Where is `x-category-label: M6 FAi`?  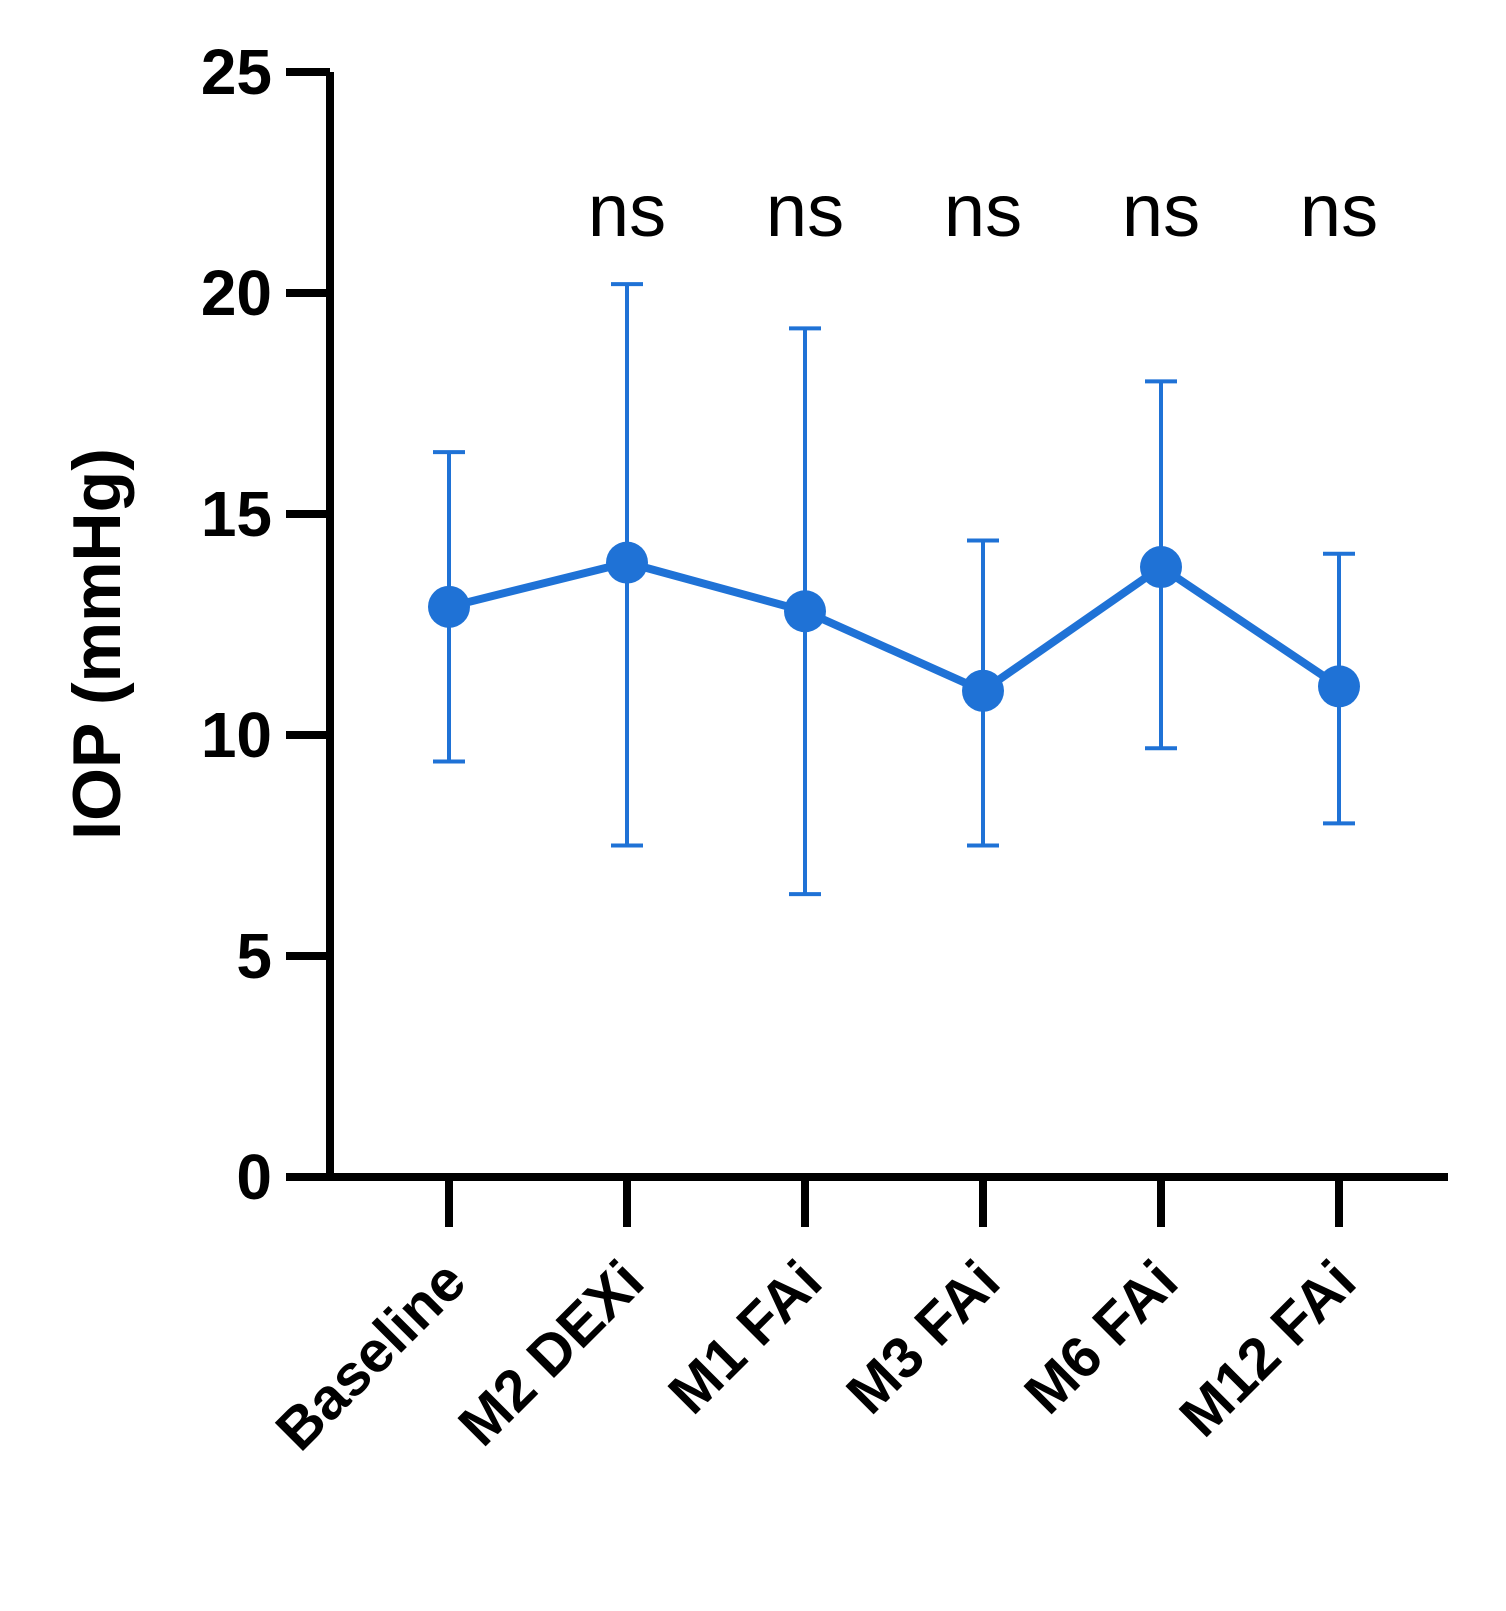
x-category-label: M6 FAi is located at coordinates (1101, 1337).